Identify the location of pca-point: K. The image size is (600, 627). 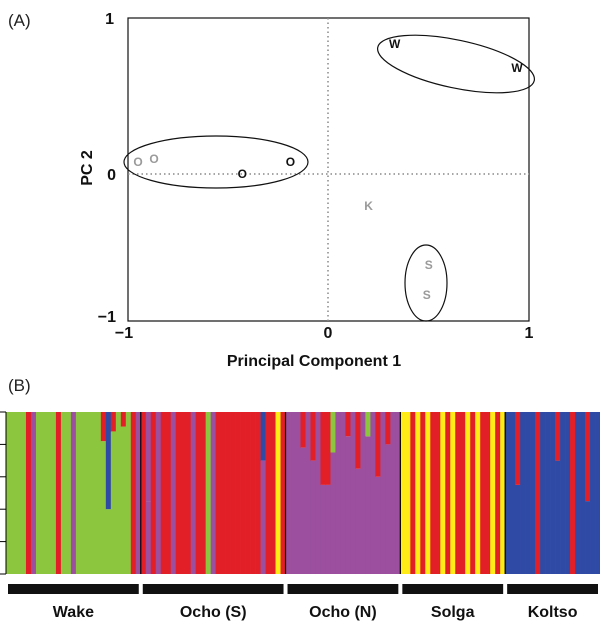
(368, 206).